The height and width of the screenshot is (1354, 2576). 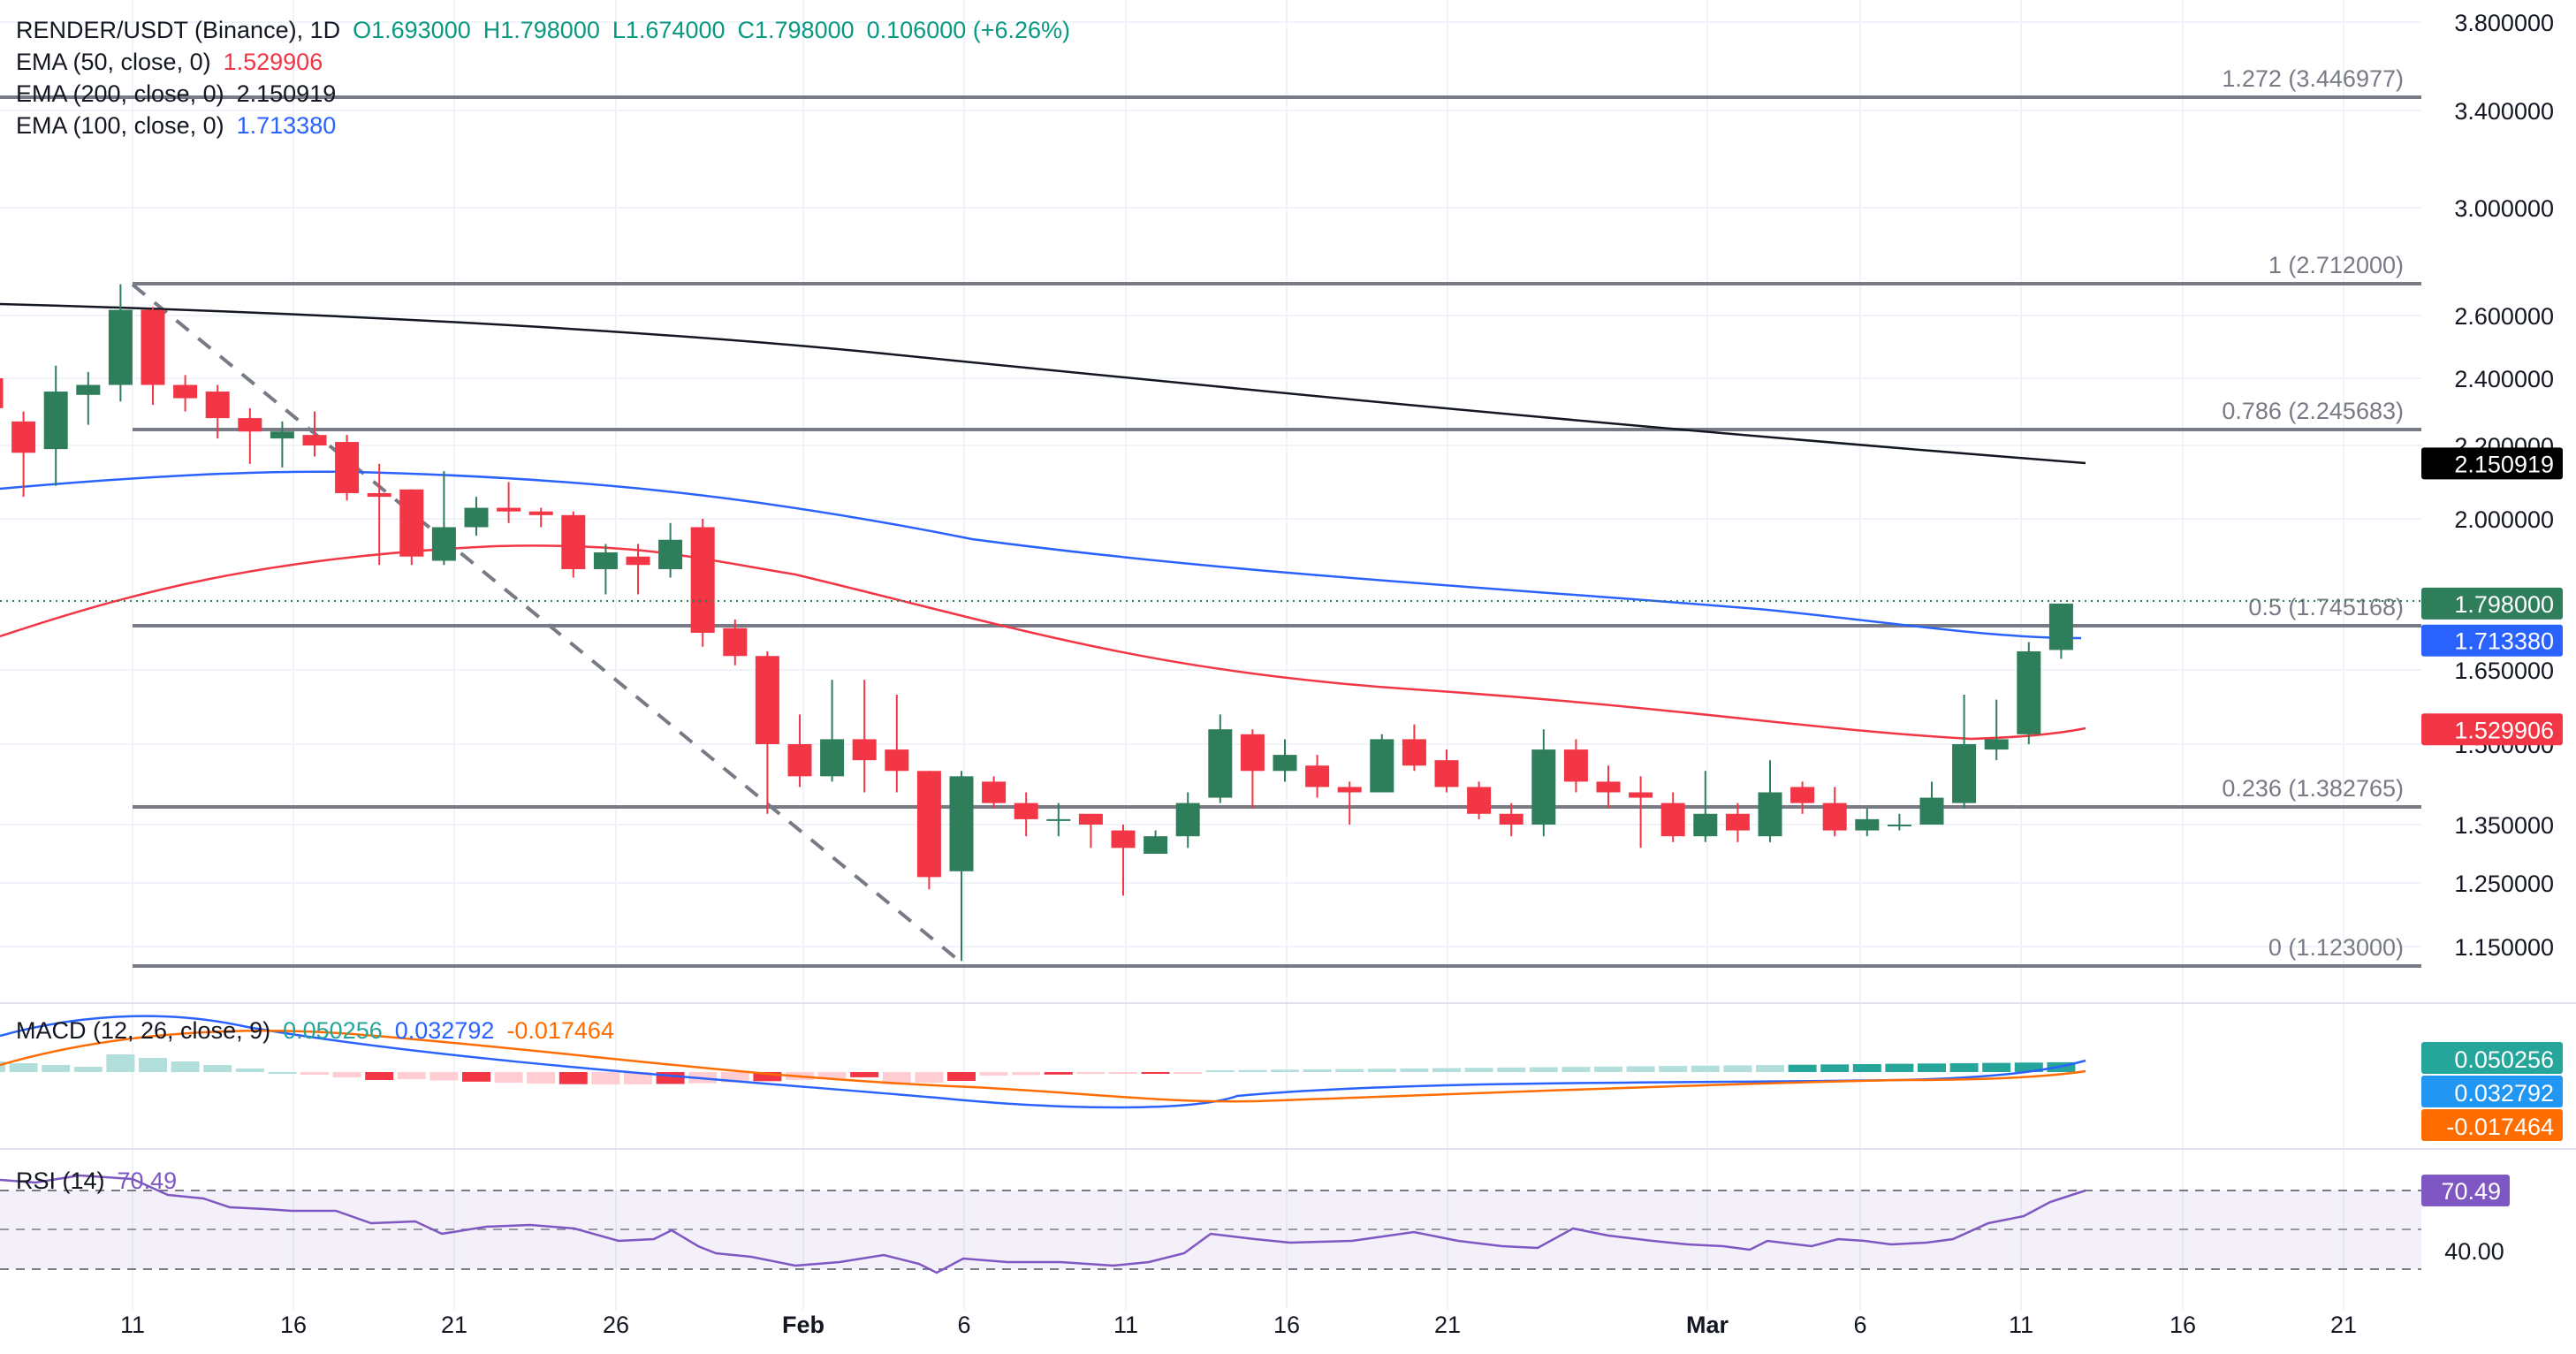 I want to click on price-axis-label: 1.150000, so click(x=2504, y=948).